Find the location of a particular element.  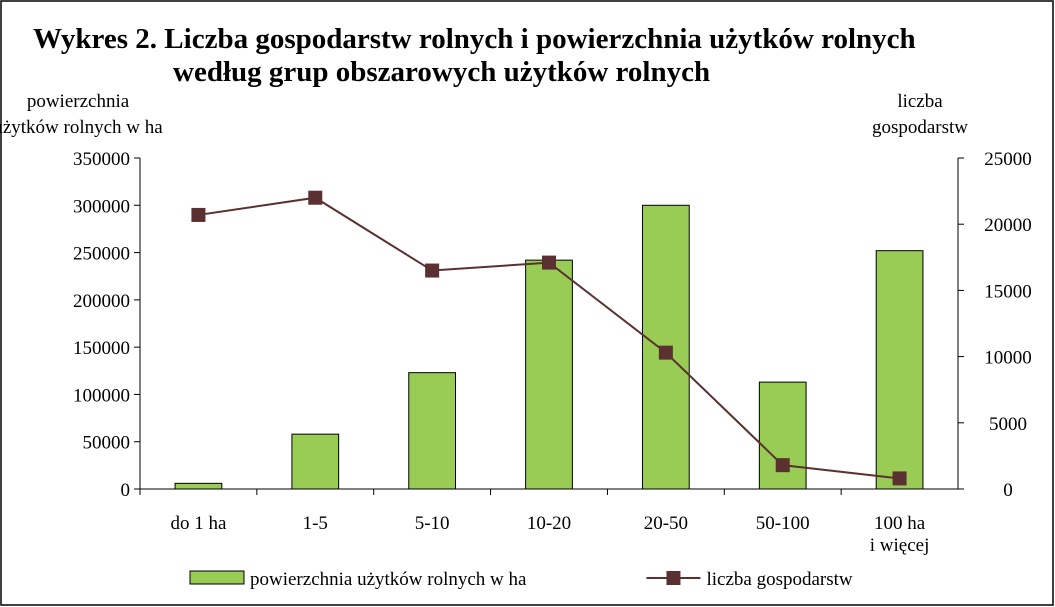

x-tick-label: 20-50 is located at coordinates (666, 523).